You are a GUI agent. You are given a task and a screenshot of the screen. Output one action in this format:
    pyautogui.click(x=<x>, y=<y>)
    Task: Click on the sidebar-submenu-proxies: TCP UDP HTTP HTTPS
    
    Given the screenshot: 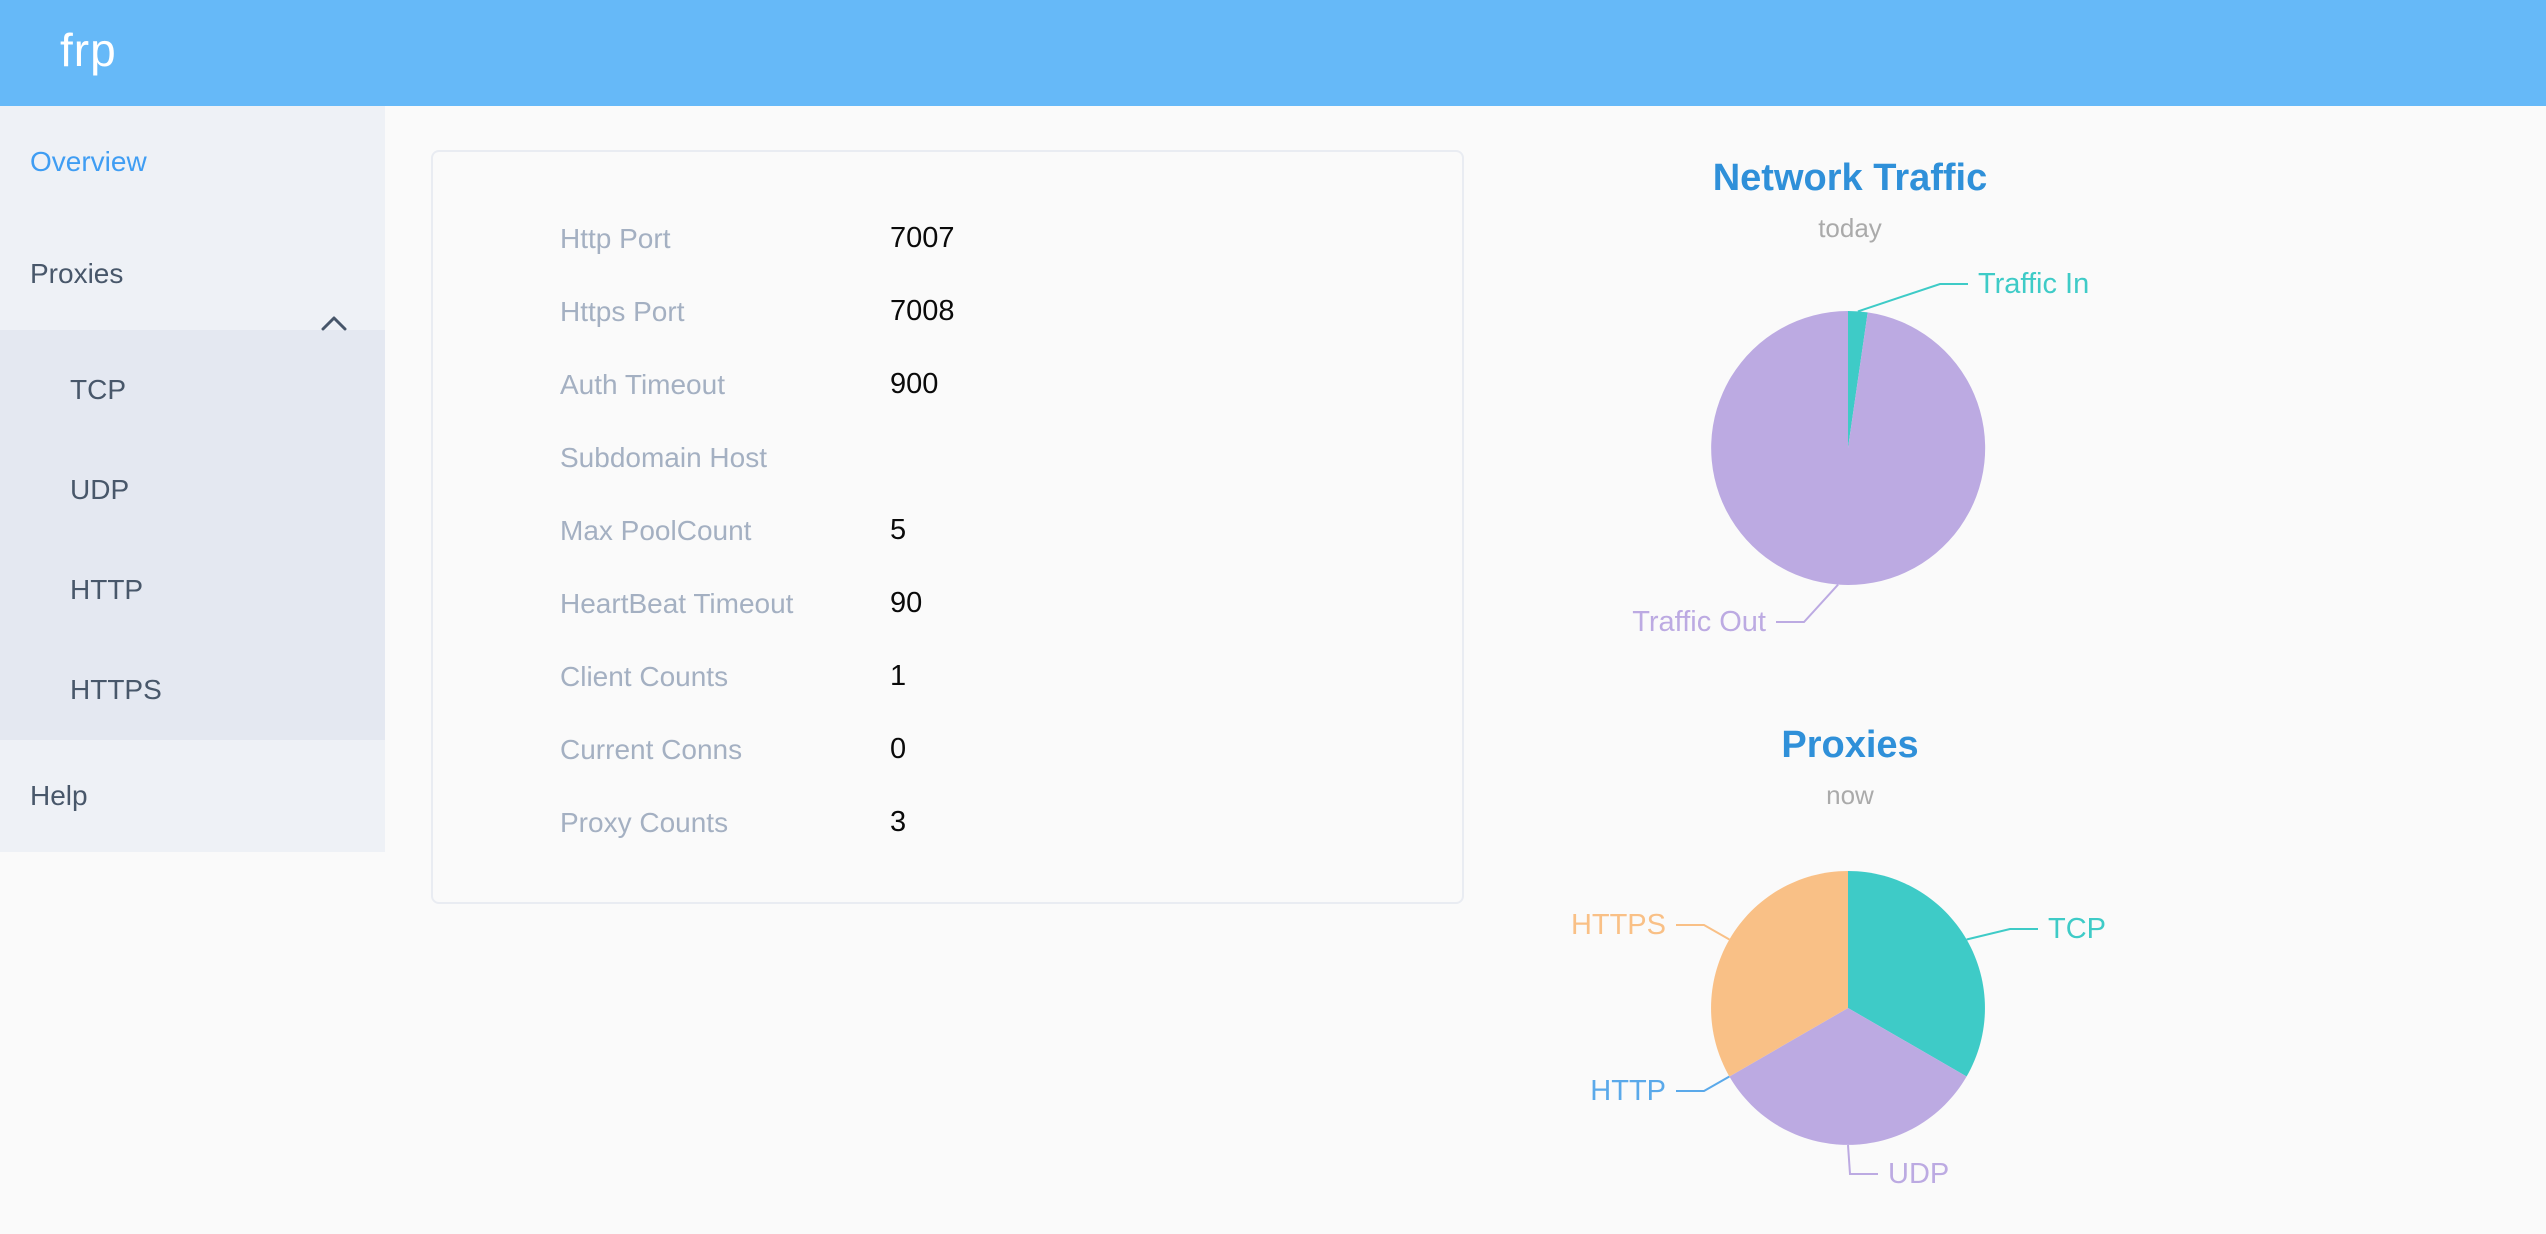 What is the action you would take?
    pyautogui.click(x=192, y=535)
    